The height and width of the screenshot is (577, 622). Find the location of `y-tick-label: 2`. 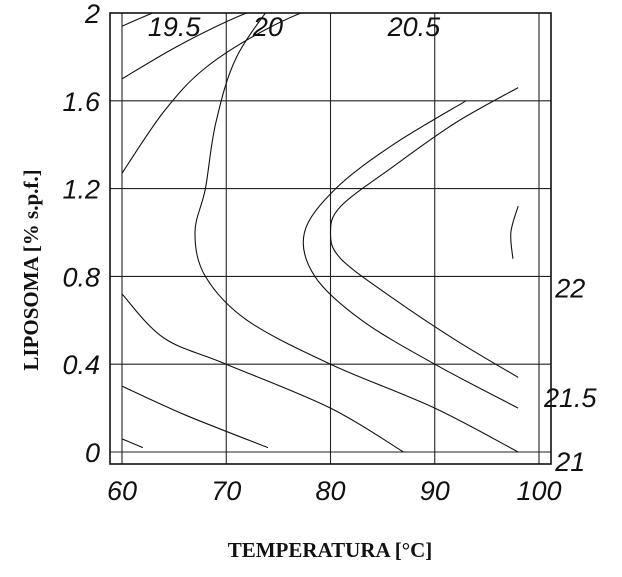

y-tick-label: 2 is located at coordinates (92, 14).